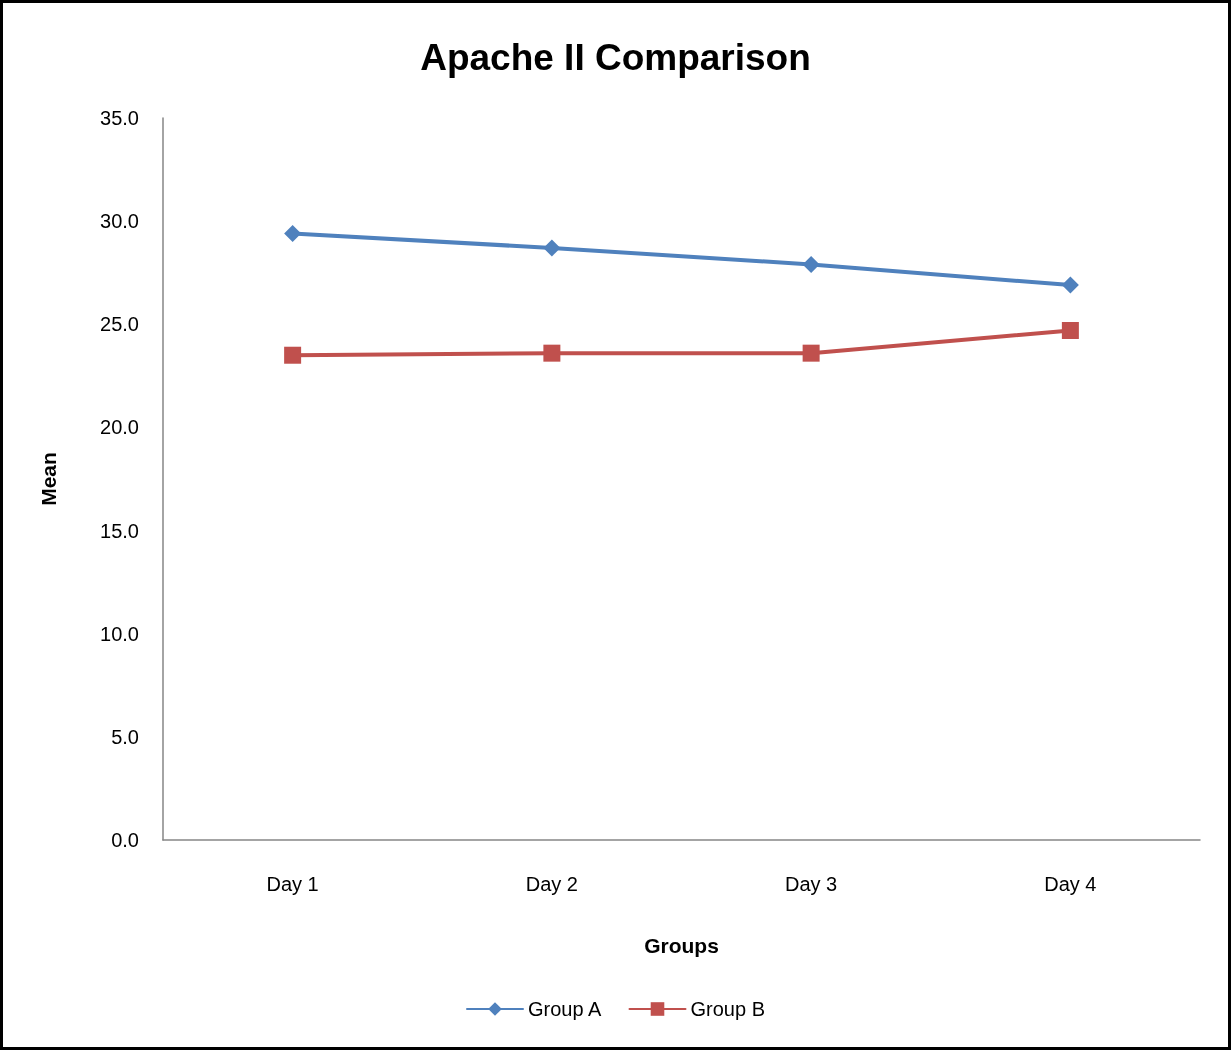  Describe the element at coordinates (119, 633) in the screenshot. I see `y-tick-label: 10.0` at that location.